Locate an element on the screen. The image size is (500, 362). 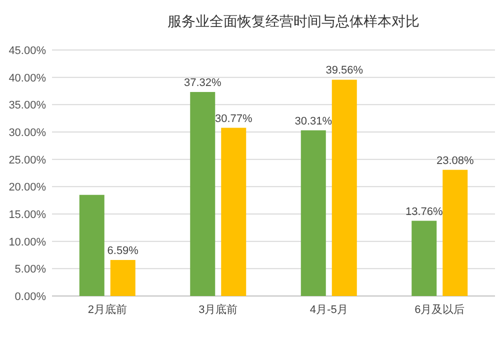
y-tick-label: 40.00% is located at coordinates (27, 78).